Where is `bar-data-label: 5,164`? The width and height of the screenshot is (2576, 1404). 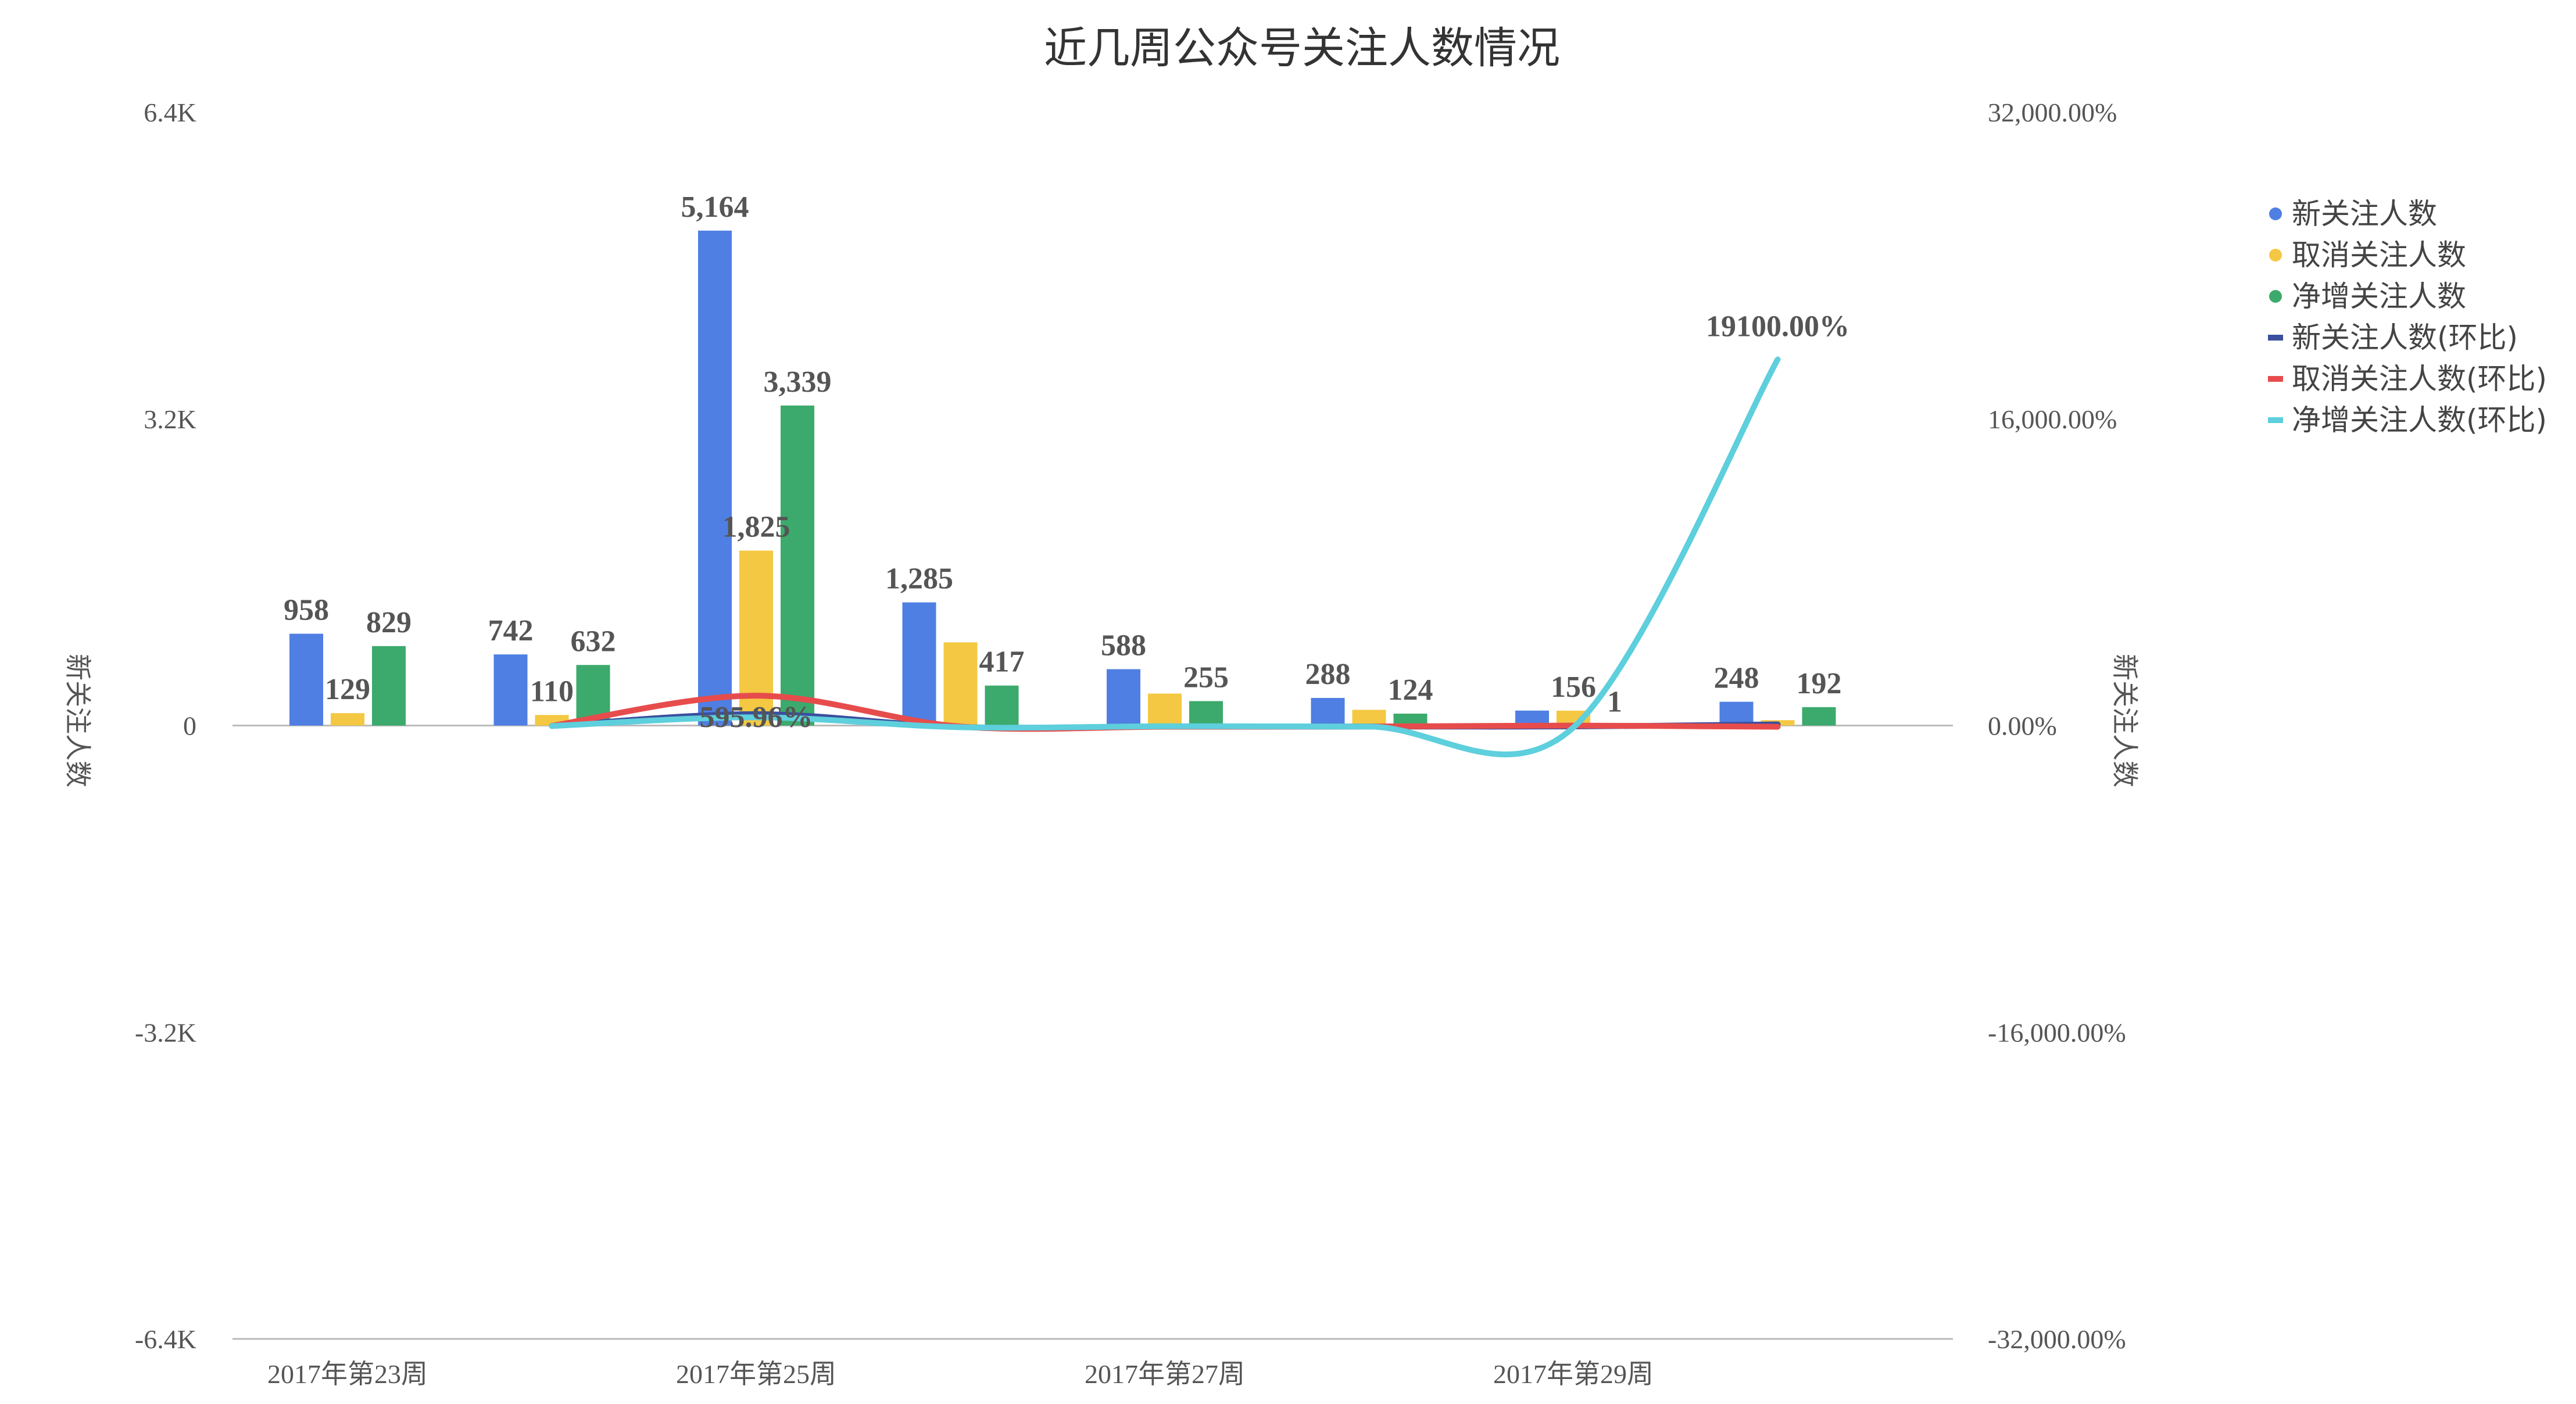 bar-data-label: 5,164 is located at coordinates (715, 208).